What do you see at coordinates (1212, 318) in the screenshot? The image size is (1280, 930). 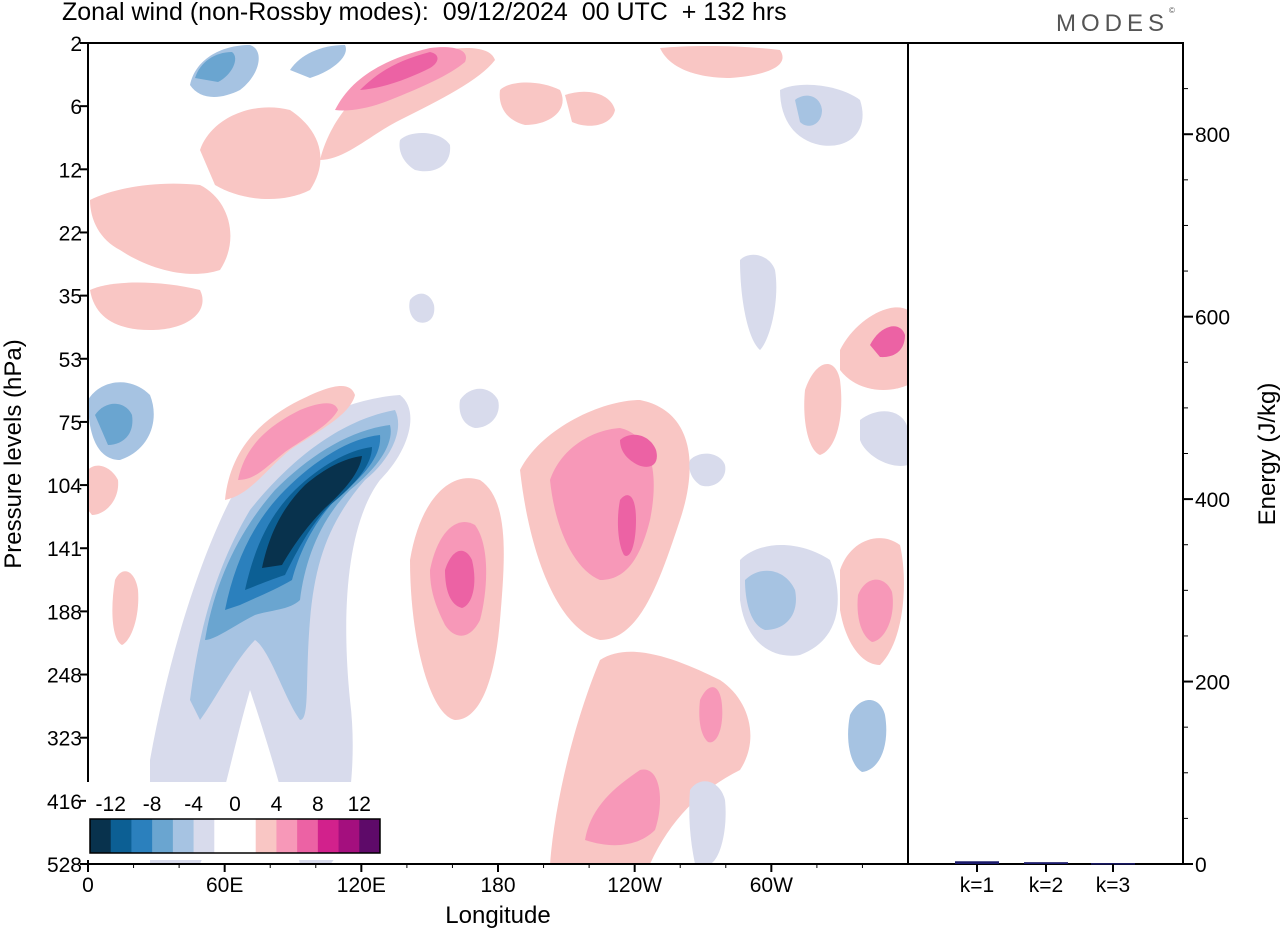 I see `energy-tick-label: 600` at bounding box center [1212, 318].